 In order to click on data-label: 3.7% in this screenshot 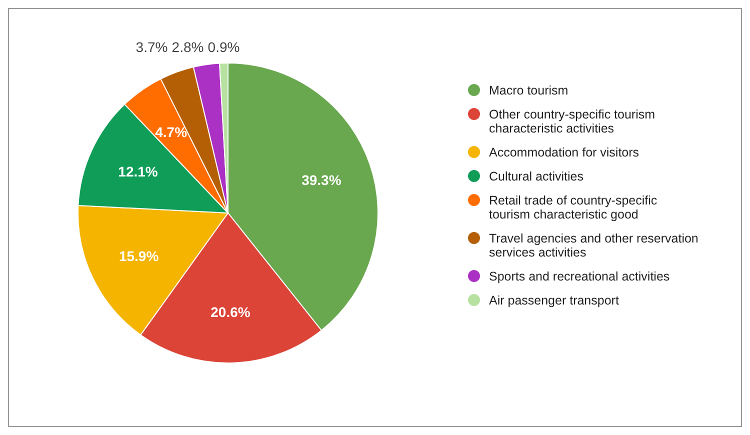, I will do `click(152, 46)`.